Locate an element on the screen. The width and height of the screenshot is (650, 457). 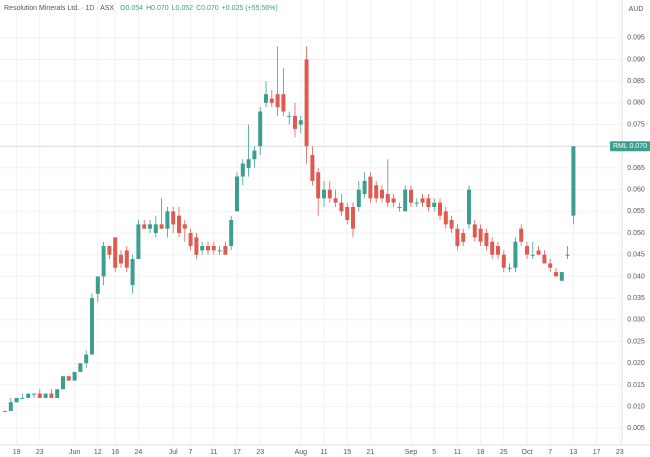
y-tick-label: 0.045 is located at coordinates (636, 255).